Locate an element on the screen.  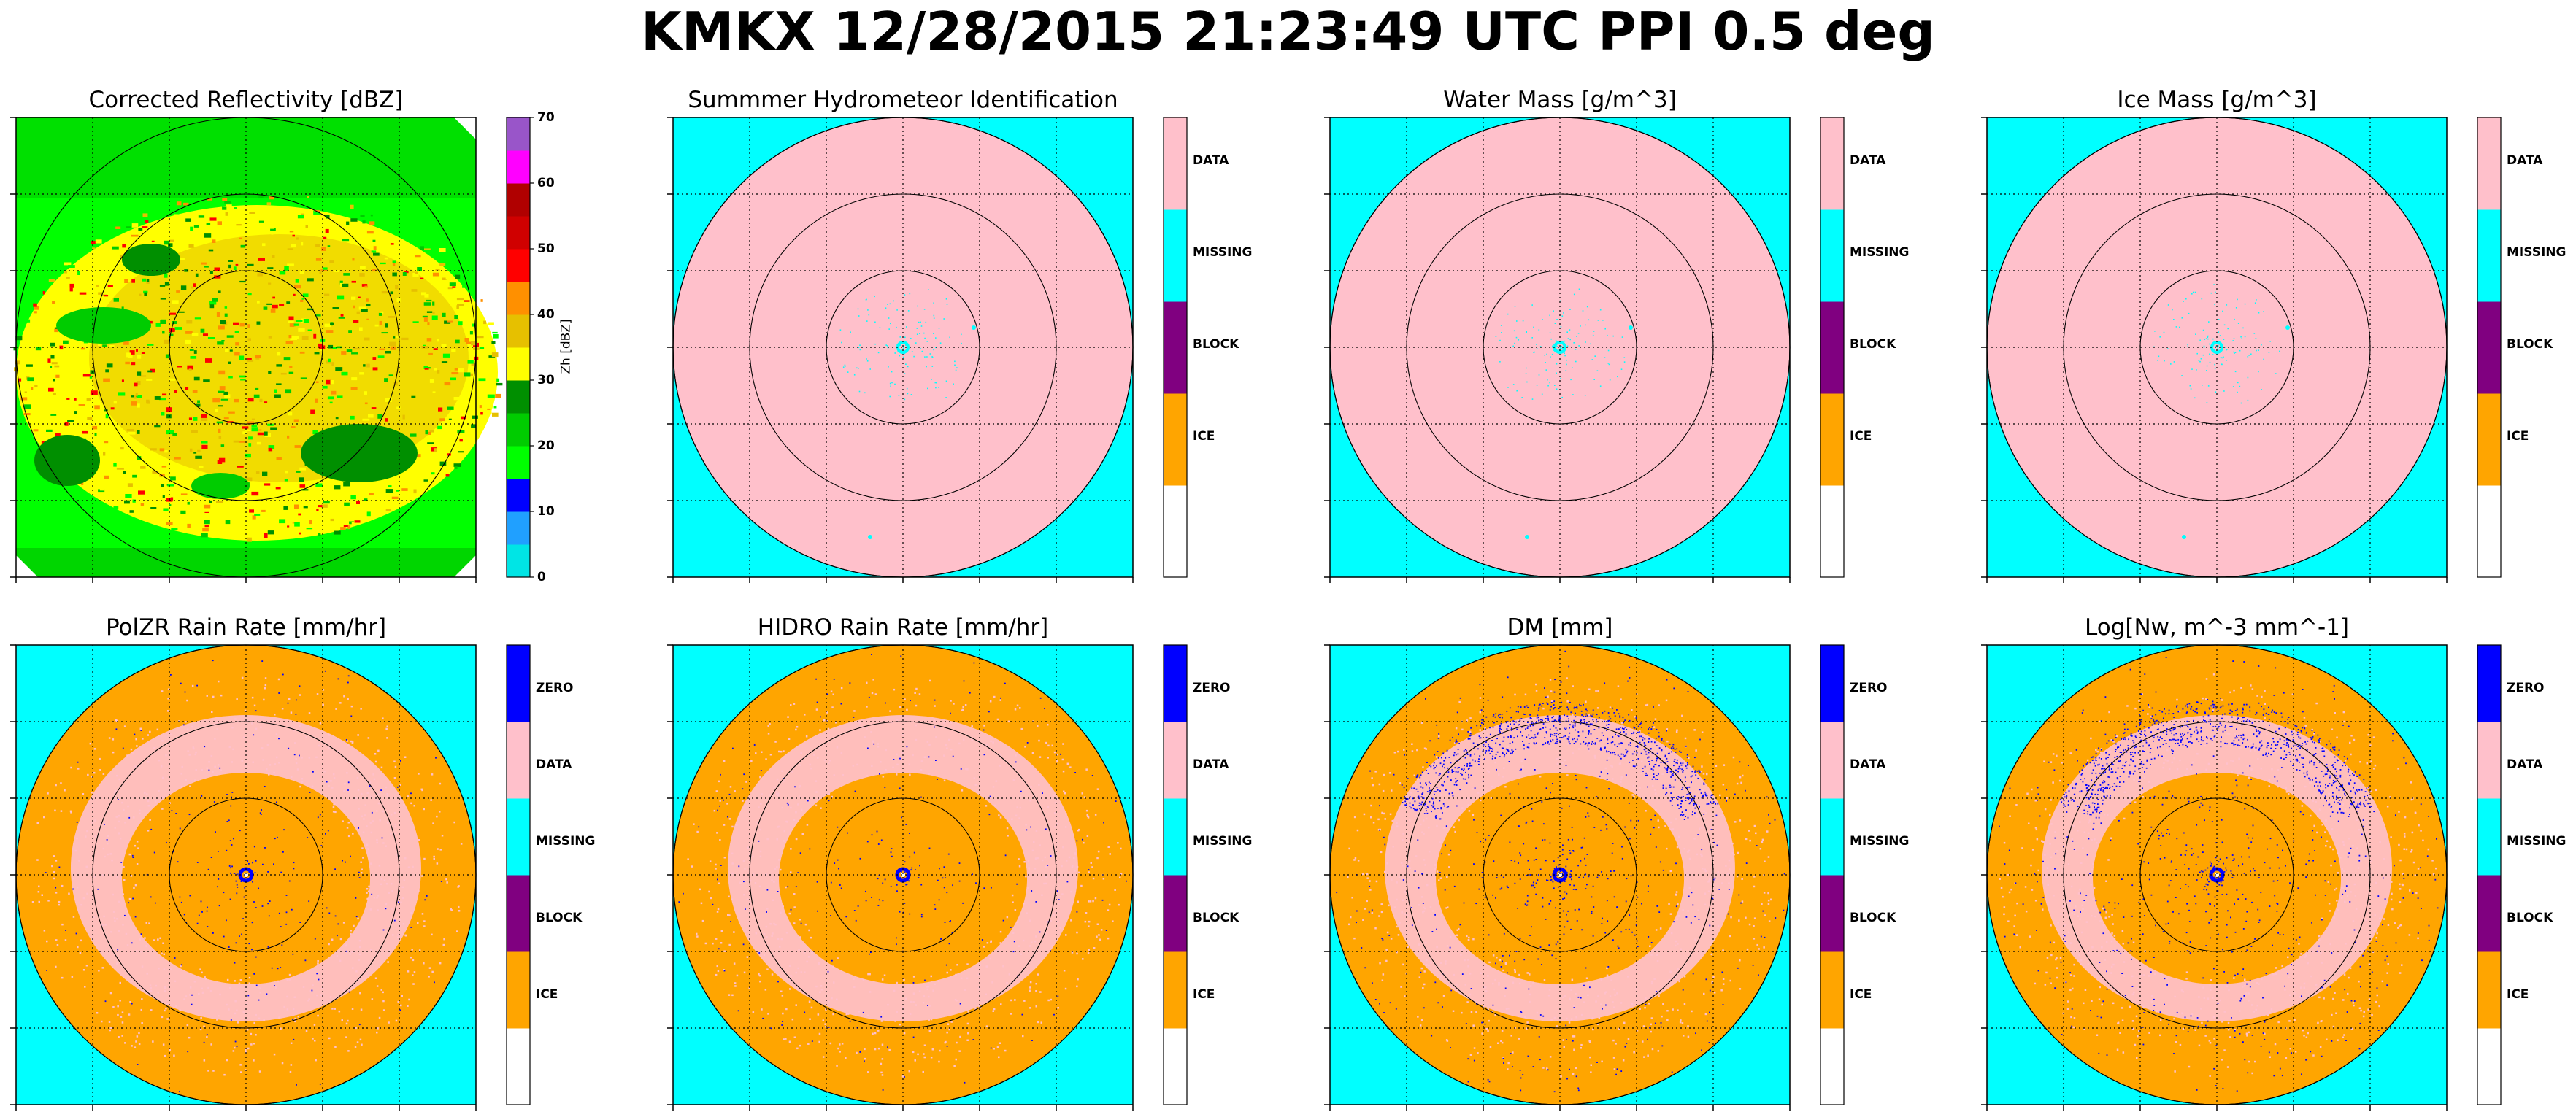
radar-plot-hid is located at coordinates (900, 350).